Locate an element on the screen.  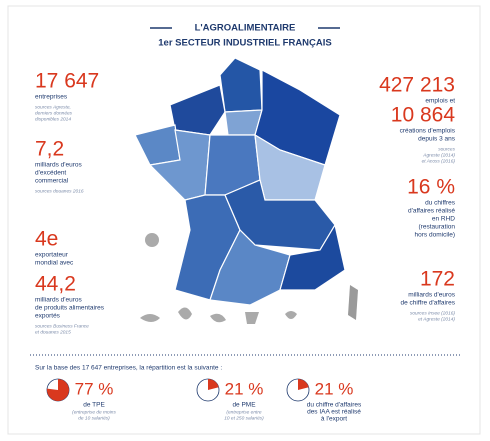
pie-label: 77 % is located at coordinates (94, 388).